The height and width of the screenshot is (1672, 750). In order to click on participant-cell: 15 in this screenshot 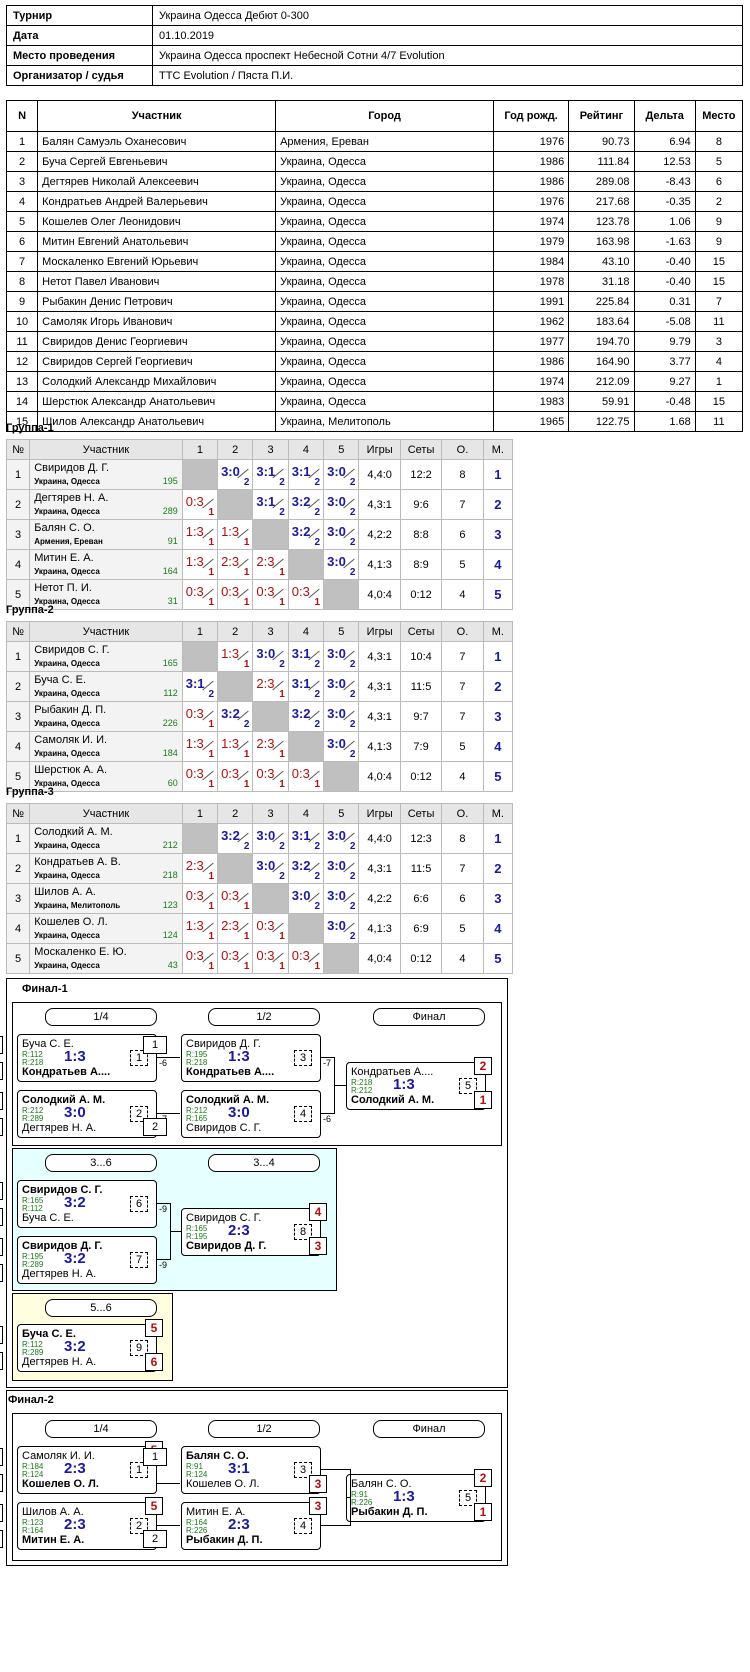, I will do `click(719, 281)`.